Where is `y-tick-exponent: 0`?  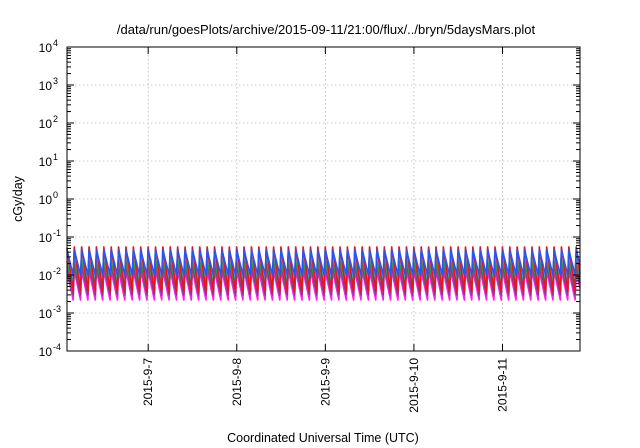 y-tick-exponent: 0 is located at coordinates (55, 195).